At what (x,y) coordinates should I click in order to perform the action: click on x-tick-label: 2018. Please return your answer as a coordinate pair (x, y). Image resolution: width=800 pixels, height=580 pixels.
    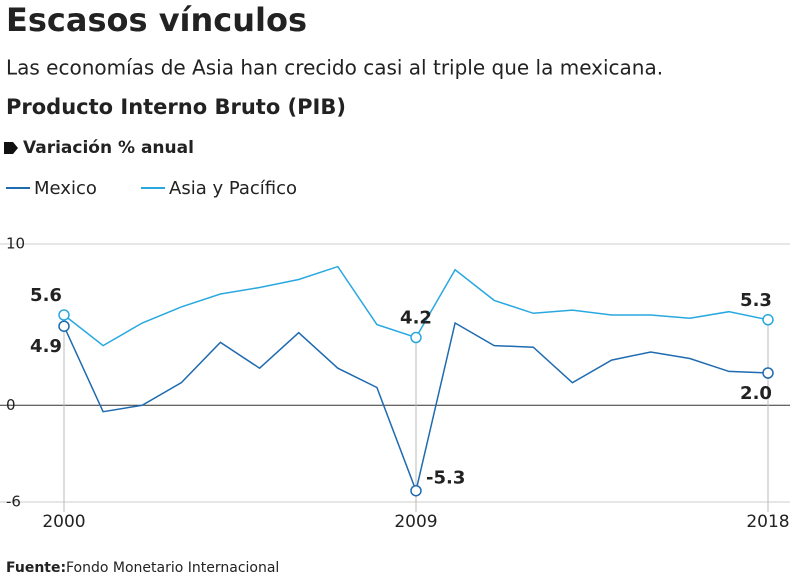
    Looking at the image, I should click on (767, 522).